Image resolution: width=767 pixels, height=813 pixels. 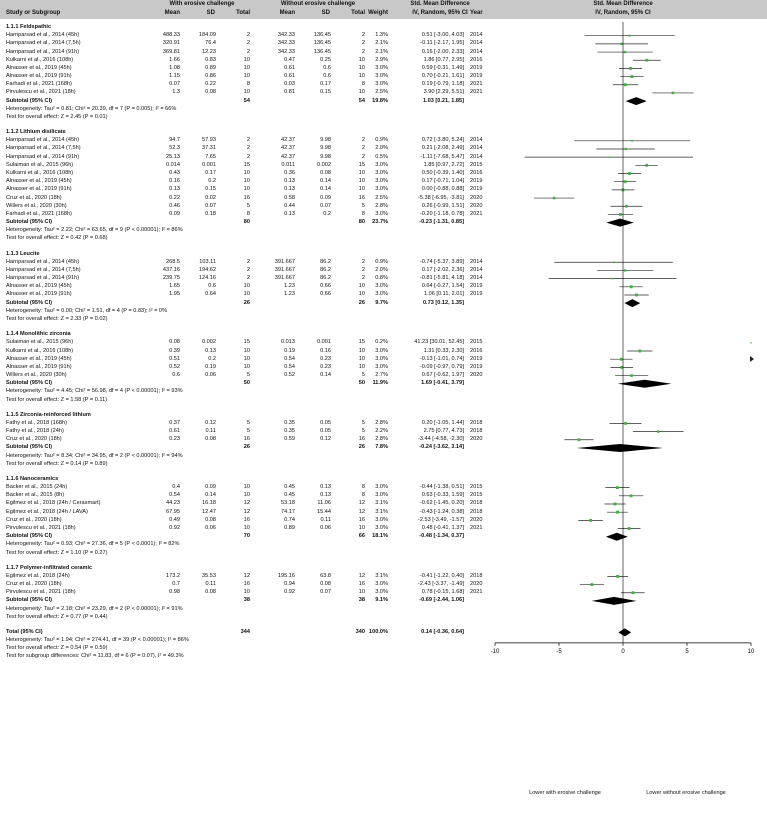 What do you see at coordinates (29, 302) in the screenshot?
I see `subtotal-label: Subtotal (95% CI)` at bounding box center [29, 302].